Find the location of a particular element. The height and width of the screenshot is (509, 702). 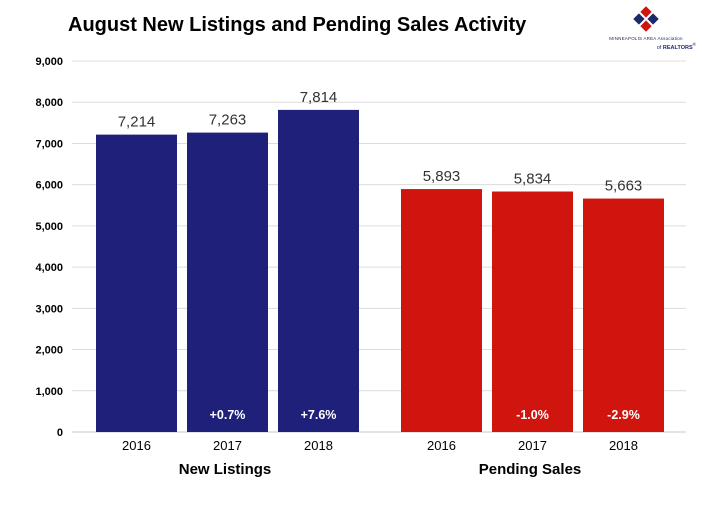

y-tick-label: 8,000 is located at coordinates (49, 103).